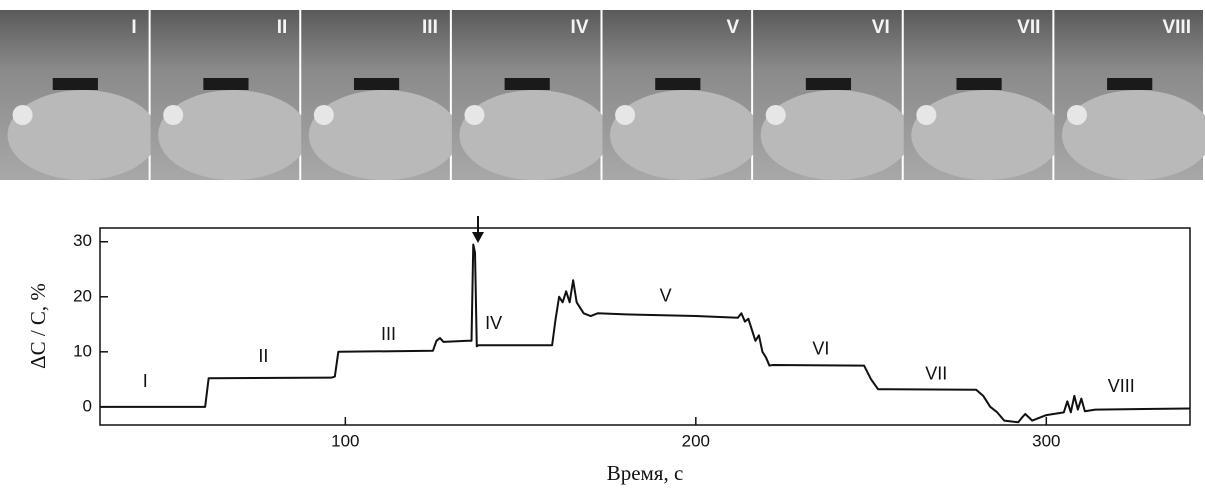 Image resolution: width=1205 pixels, height=492 pixels. What do you see at coordinates (133, 27) in the screenshot?
I see `photo-label: I` at bounding box center [133, 27].